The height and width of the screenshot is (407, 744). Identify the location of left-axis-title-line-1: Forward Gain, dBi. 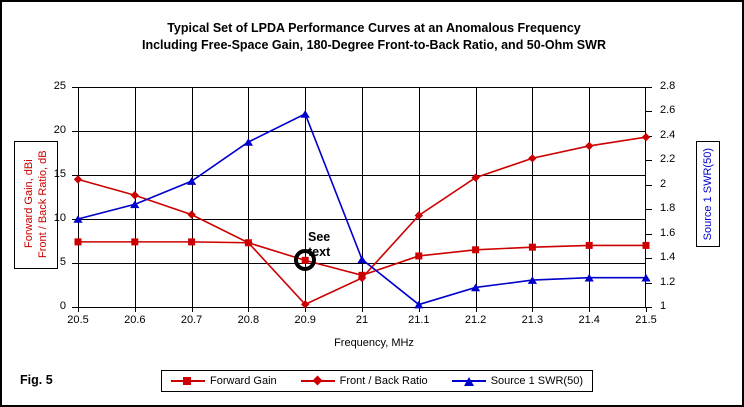
(28, 204).